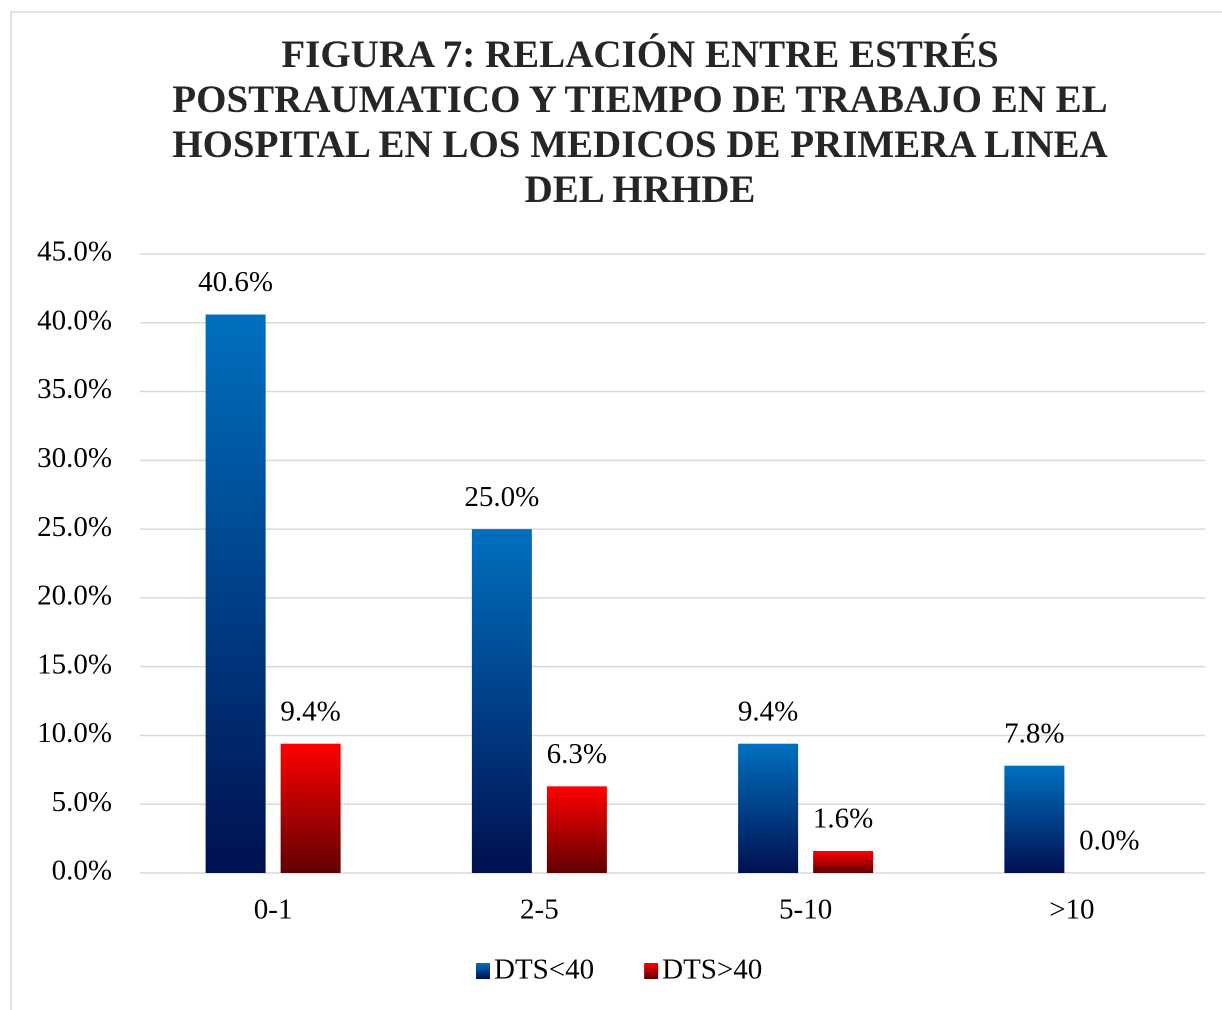  What do you see at coordinates (1109, 841) in the screenshot?
I see `data-label: 0.0%` at bounding box center [1109, 841].